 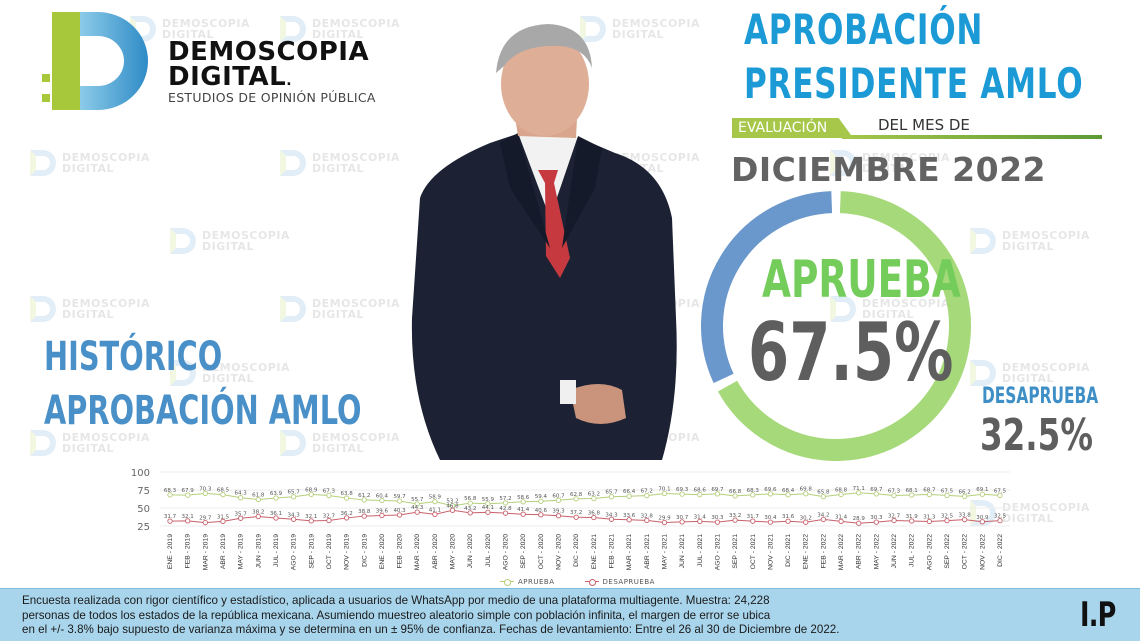 I want to click on data-value-label: 44.1, so click(x=488, y=508).